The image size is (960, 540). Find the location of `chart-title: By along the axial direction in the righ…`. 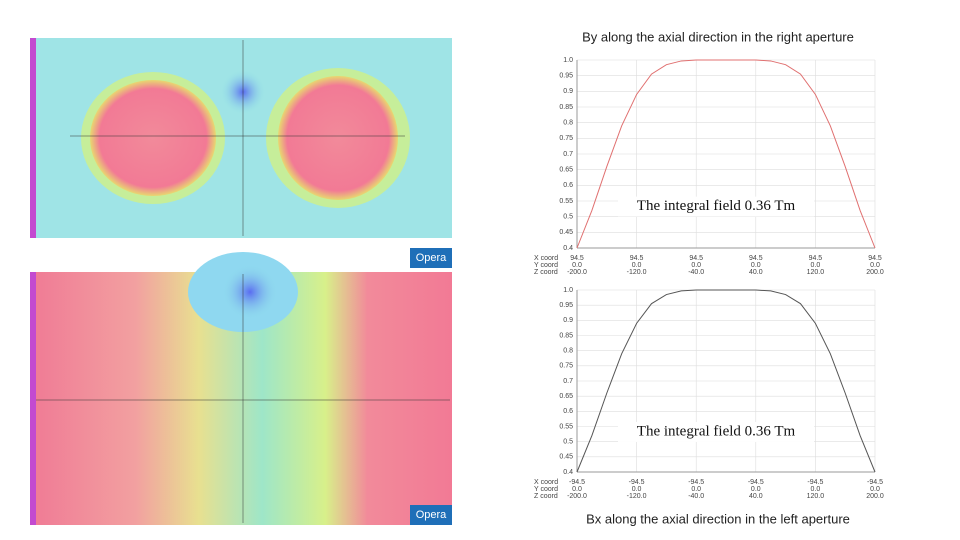

chart-title: By along the axial direction in the righ… is located at coordinates (718, 36).